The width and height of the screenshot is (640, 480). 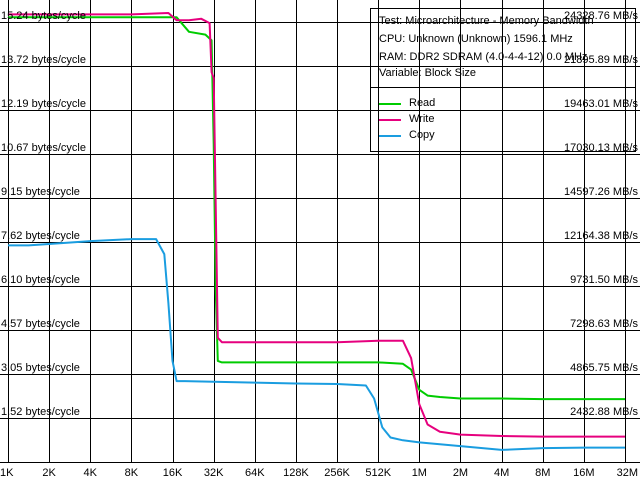 I want to click on legend-label-write: Write, so click(x=422, y=119).